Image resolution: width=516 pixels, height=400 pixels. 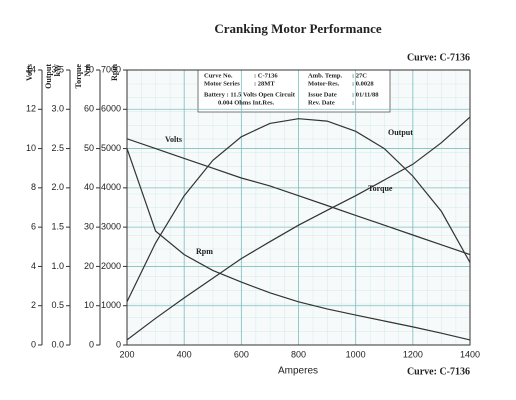 I want to click on y-tick-label: 14, so click(x=31, y=69).